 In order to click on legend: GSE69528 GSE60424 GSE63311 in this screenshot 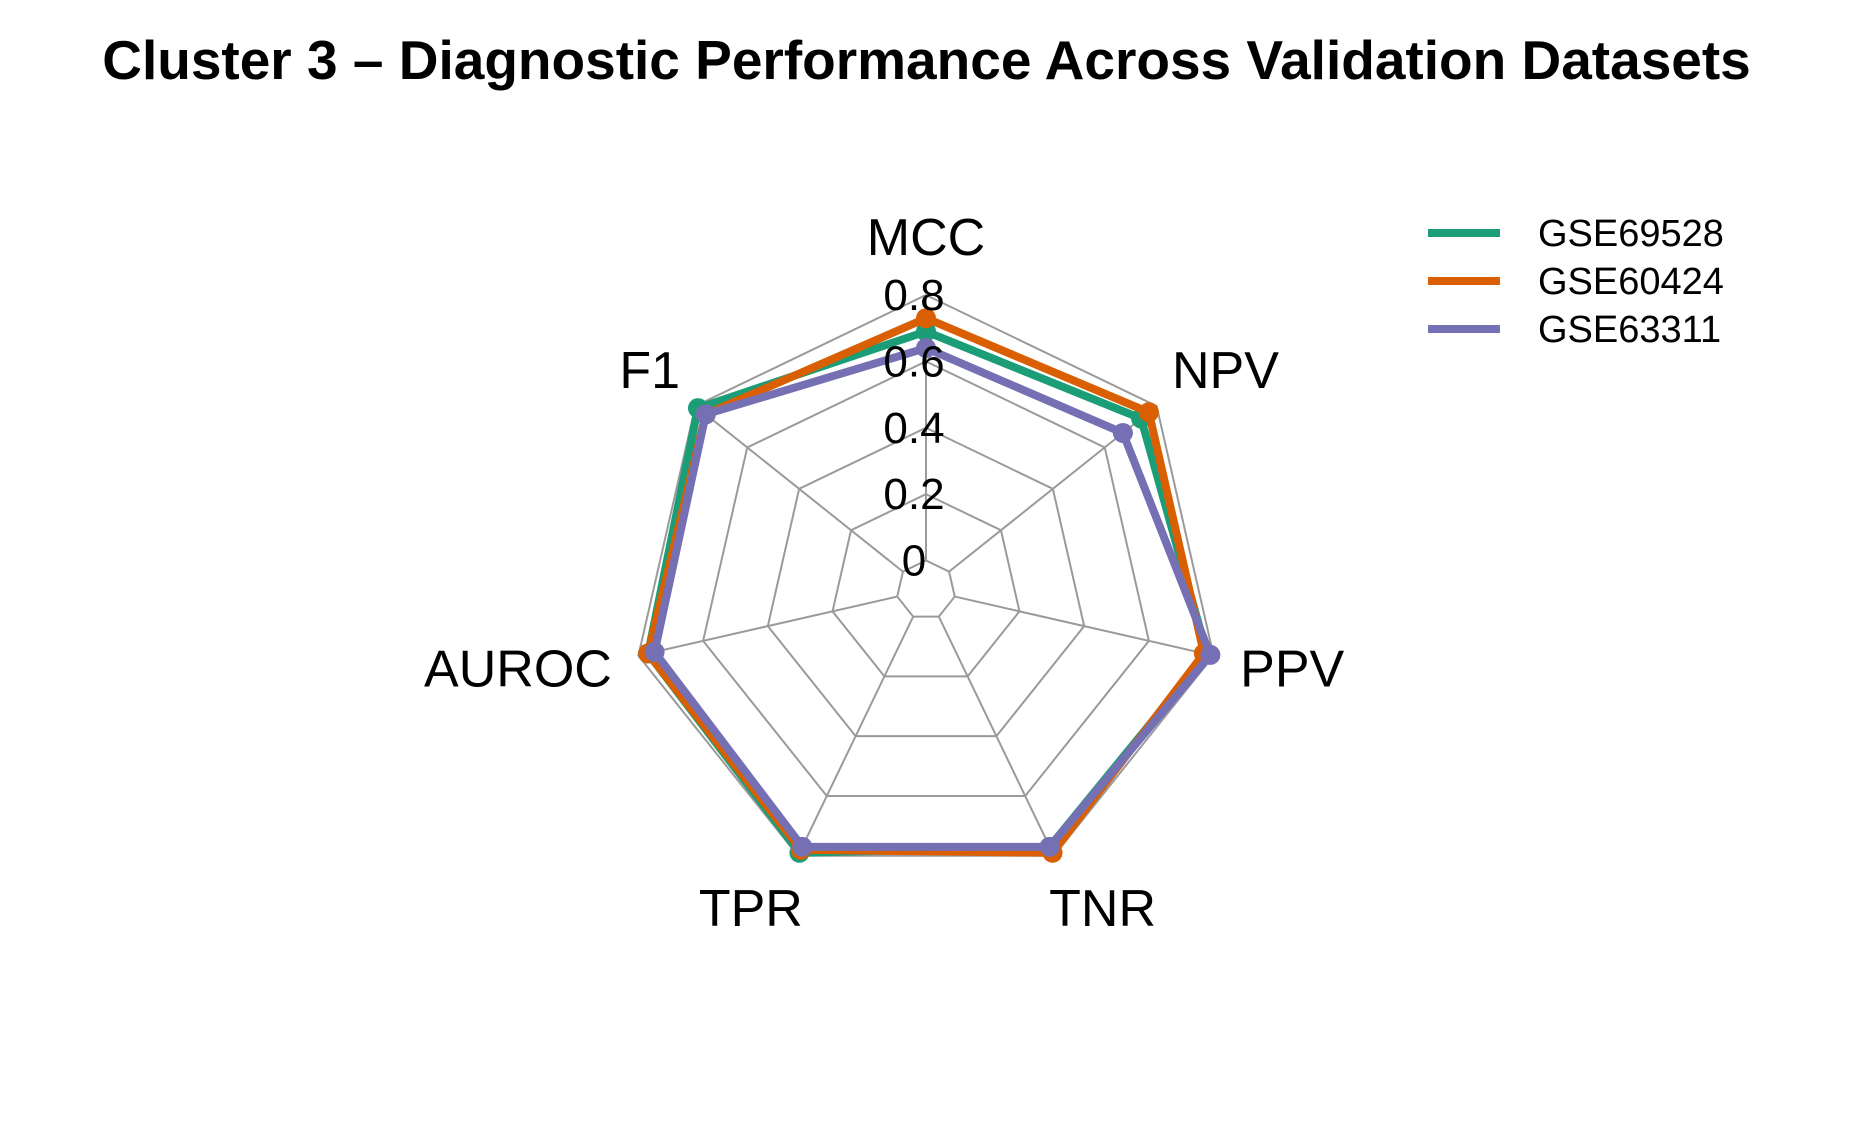, I will do `click(1576, 282)`.